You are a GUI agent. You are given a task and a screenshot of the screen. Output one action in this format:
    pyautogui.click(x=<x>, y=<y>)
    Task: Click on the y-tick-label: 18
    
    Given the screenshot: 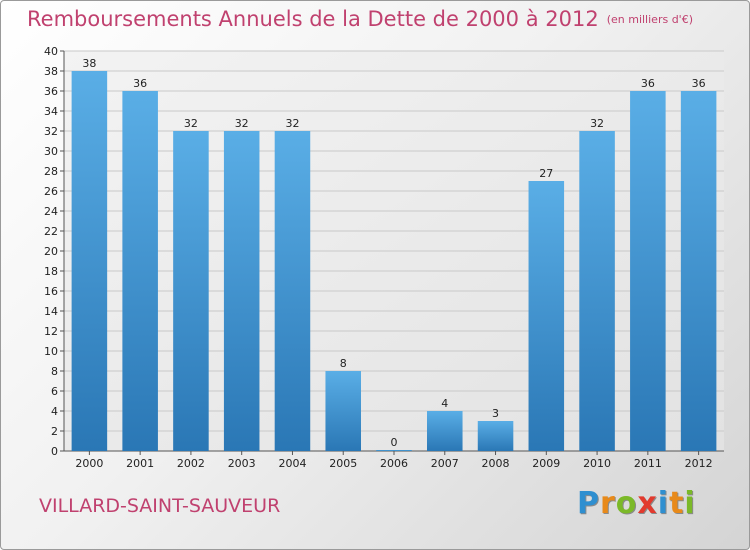 What is the action you would take?
    pyautogui.click(x=51, y=271)
    